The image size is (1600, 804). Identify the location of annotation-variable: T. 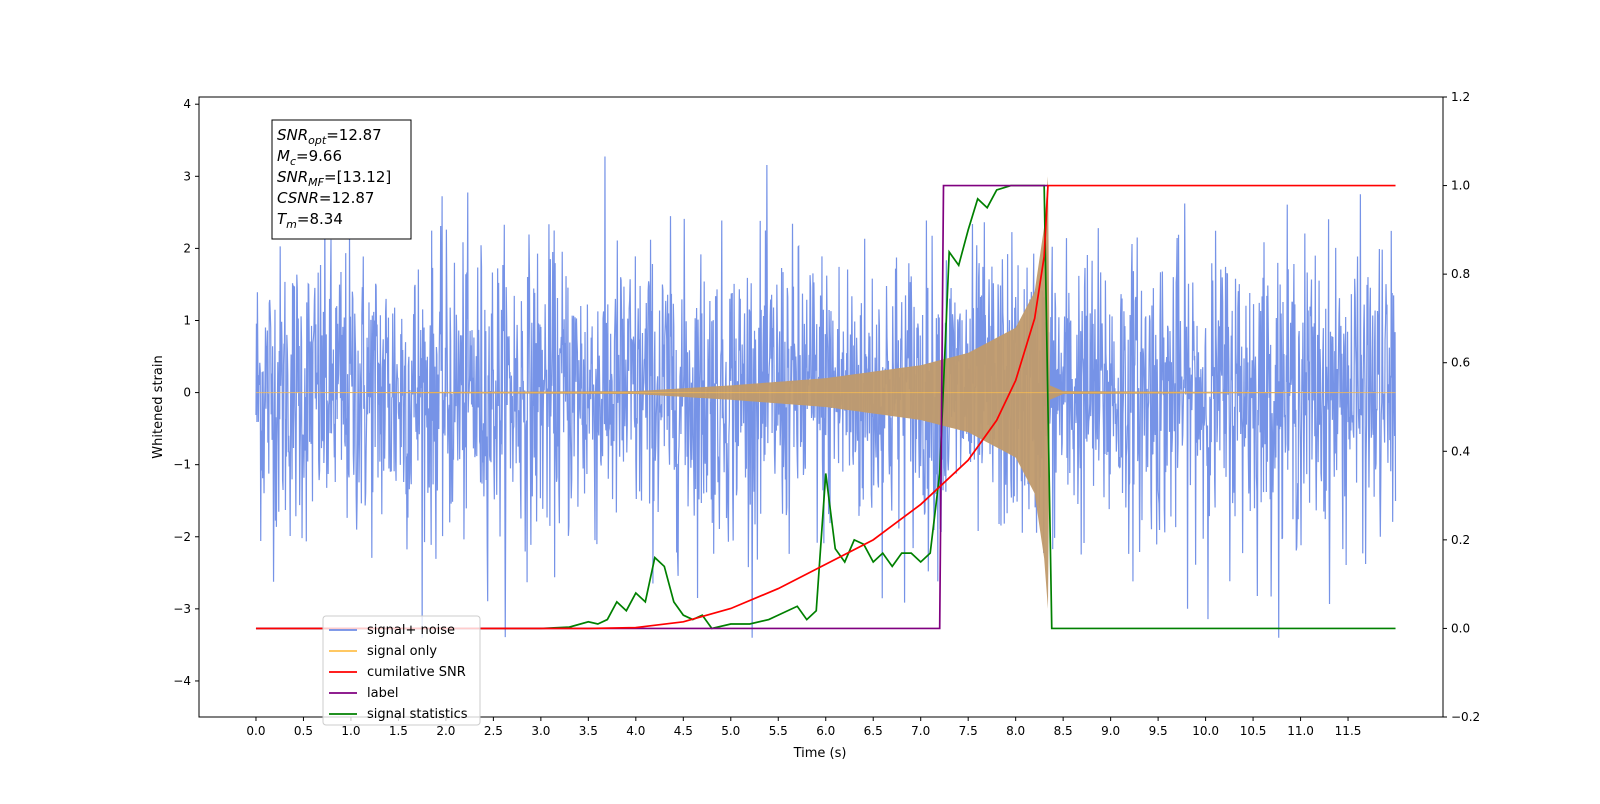
(282, 219).